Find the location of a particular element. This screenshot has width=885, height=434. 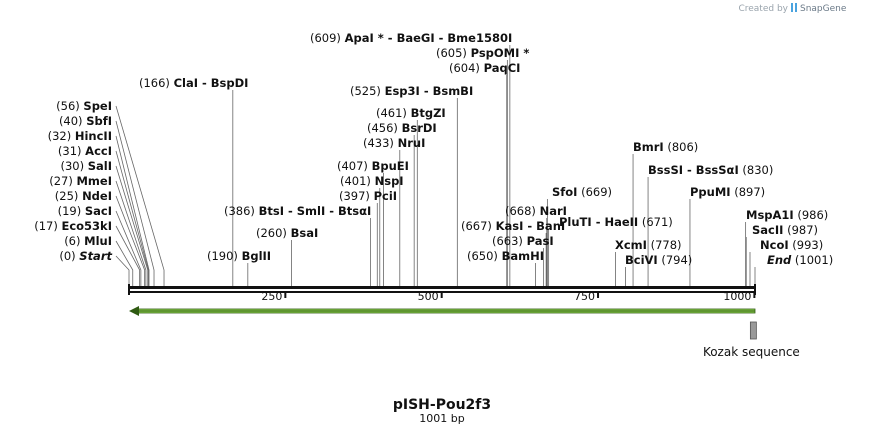

enzyme-name: - BssSαI is located at coordinates (711, 170).